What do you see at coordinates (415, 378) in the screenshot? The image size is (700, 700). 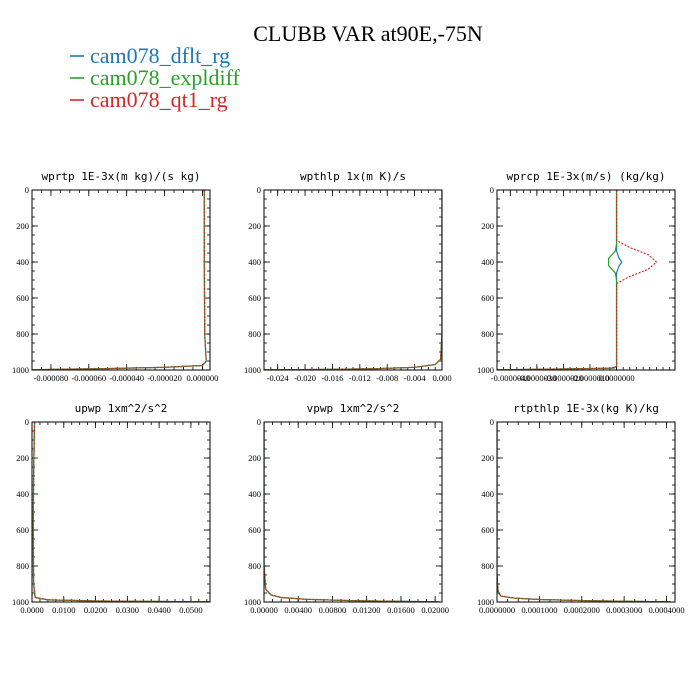 I see `x-tick-label: -0.004` at bounding box center [415, 378].